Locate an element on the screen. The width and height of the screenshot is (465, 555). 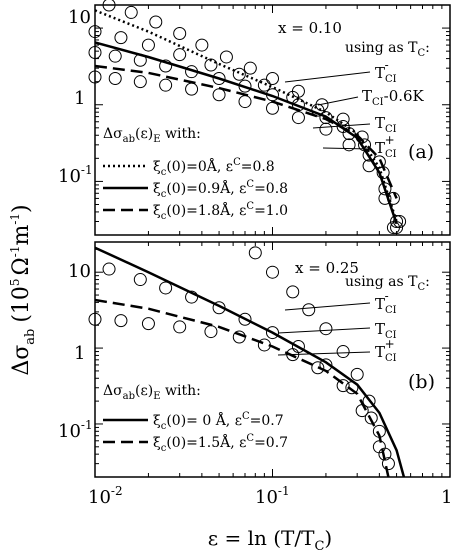
panel-b-xtick-1: 1 is located at coordinates (446, 497).